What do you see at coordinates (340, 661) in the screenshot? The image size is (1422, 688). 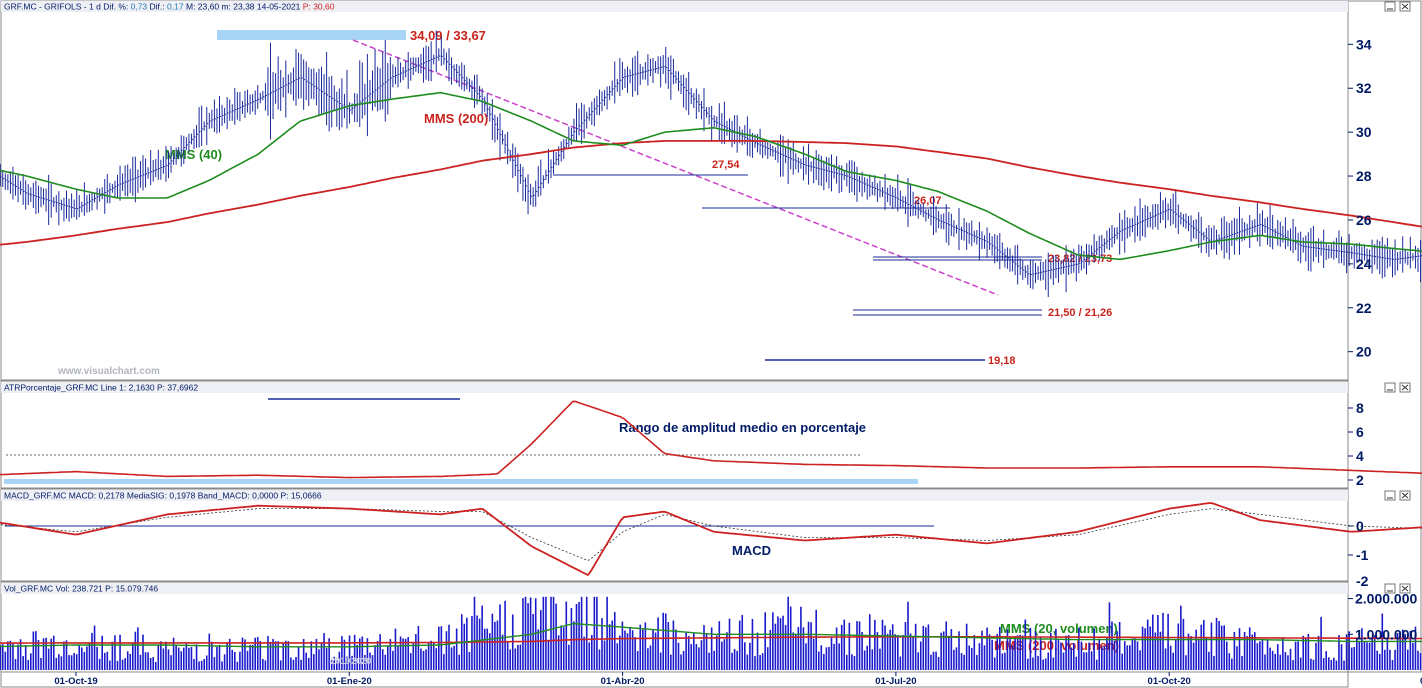 I see `year-label: 2019` at bounding box center [340, 661].